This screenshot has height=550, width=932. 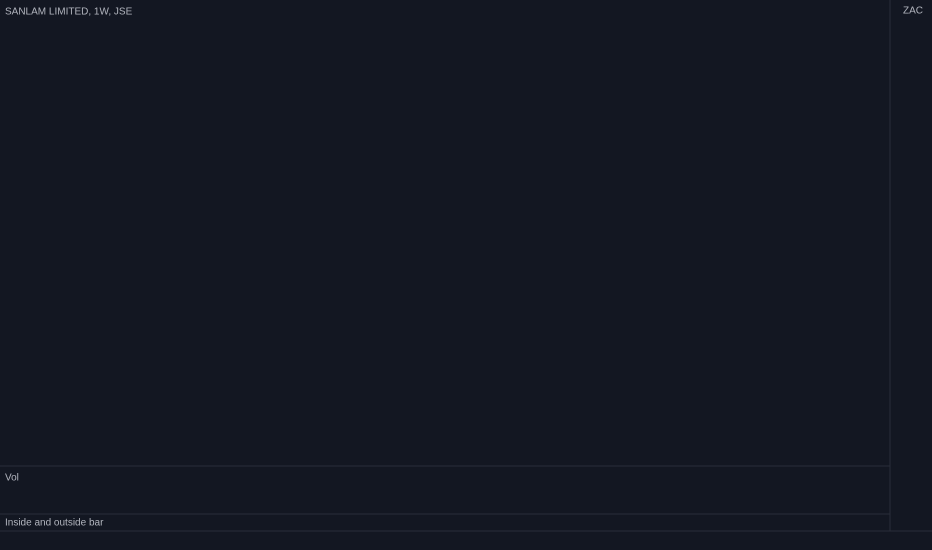 What do you see at coordinates (54, 523) in the screenshot?
I see `indicator-title: Inside and outside bar` at bounding box center [54, 523].